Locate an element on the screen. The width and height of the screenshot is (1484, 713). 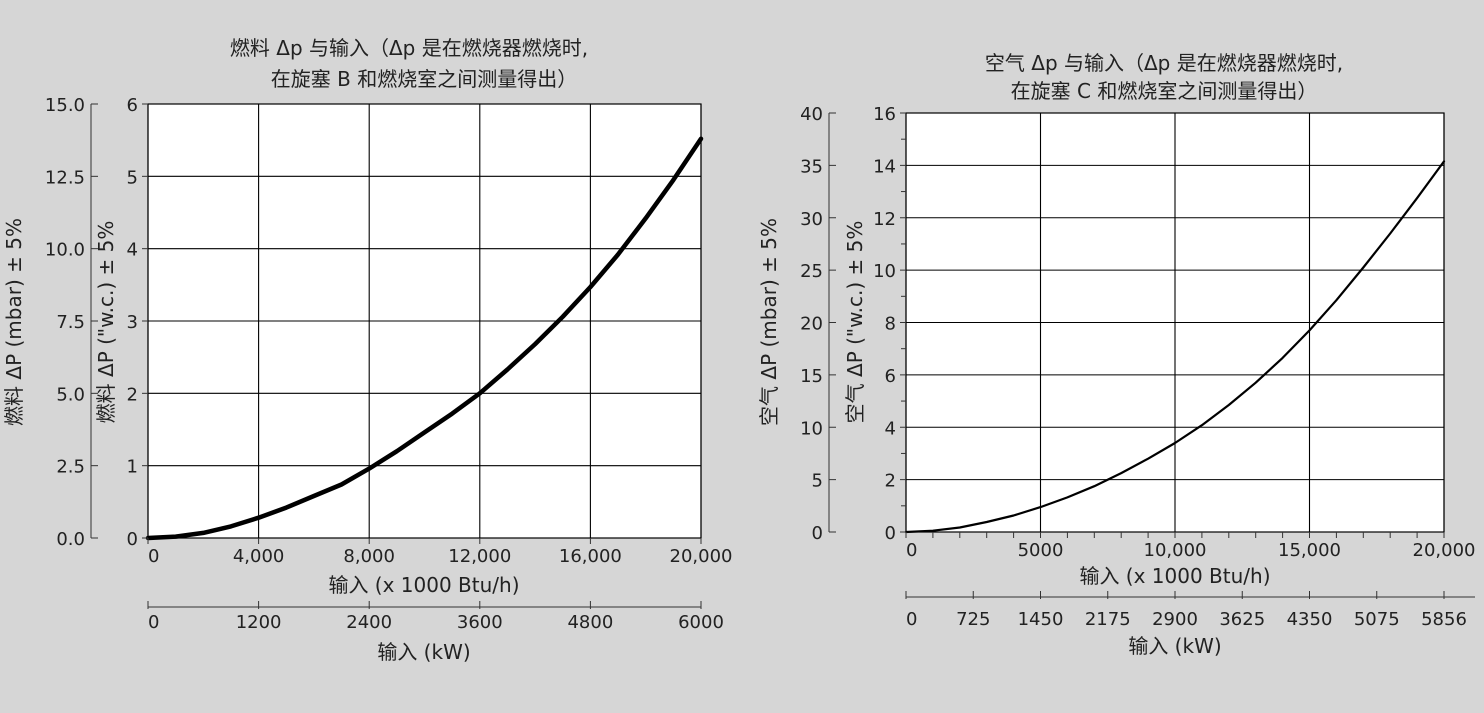
fuel-kw-axis-label: 输入 (kW) is located at coordinates (423, 652).